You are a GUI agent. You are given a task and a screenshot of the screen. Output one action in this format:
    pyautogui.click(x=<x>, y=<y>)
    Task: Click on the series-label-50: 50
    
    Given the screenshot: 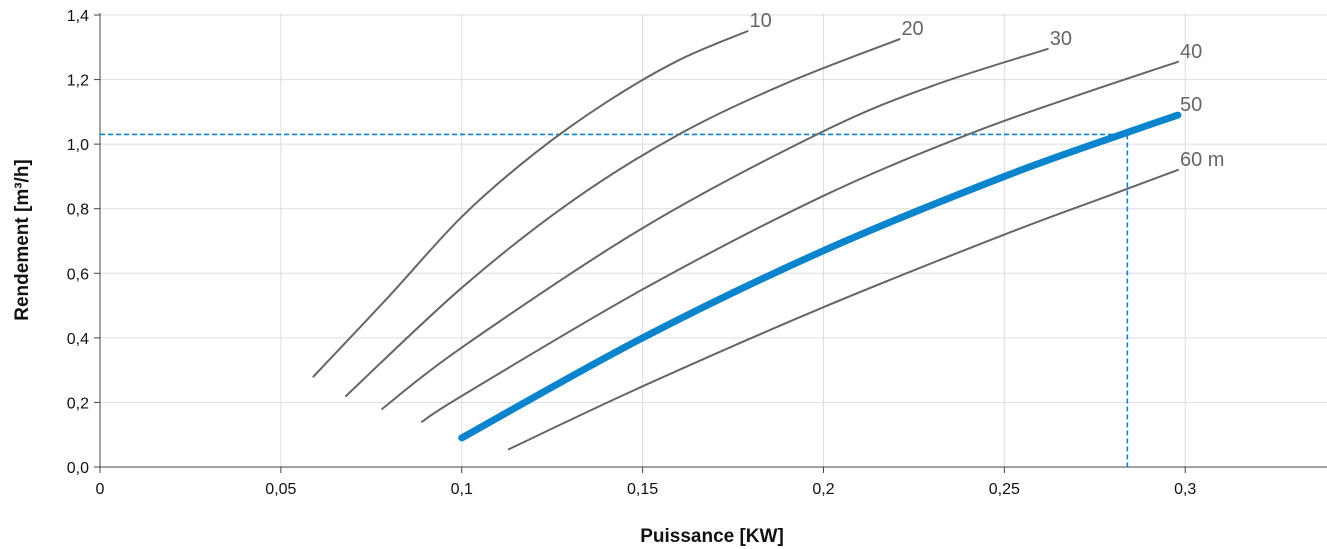 What is the action you would take?
    pyautogui.click(x=1191, y=105)
    